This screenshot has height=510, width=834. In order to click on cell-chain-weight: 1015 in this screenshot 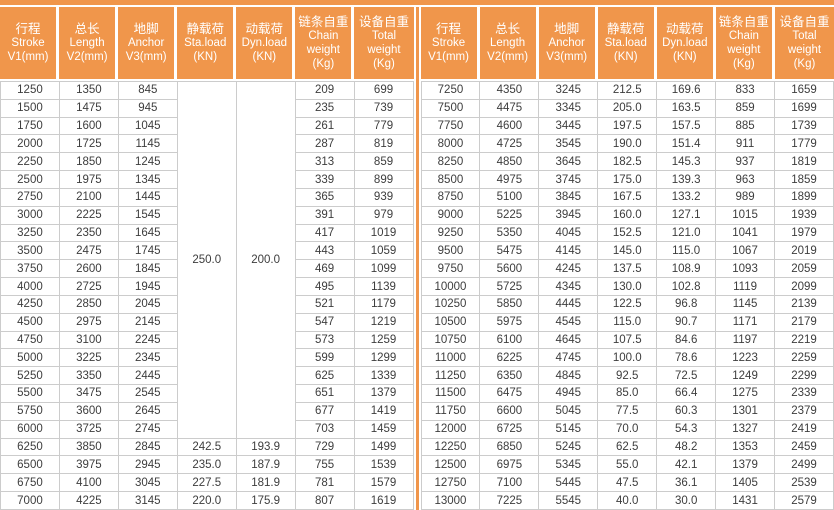, I will do `click(745, 215)`.